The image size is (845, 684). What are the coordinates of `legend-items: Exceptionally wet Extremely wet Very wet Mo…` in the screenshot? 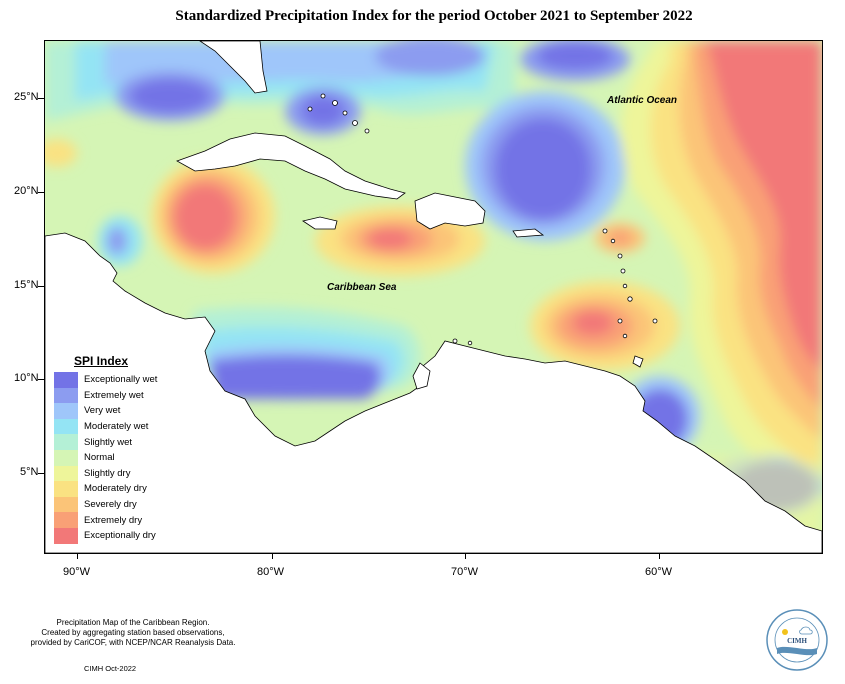 It's located at (114, 458).